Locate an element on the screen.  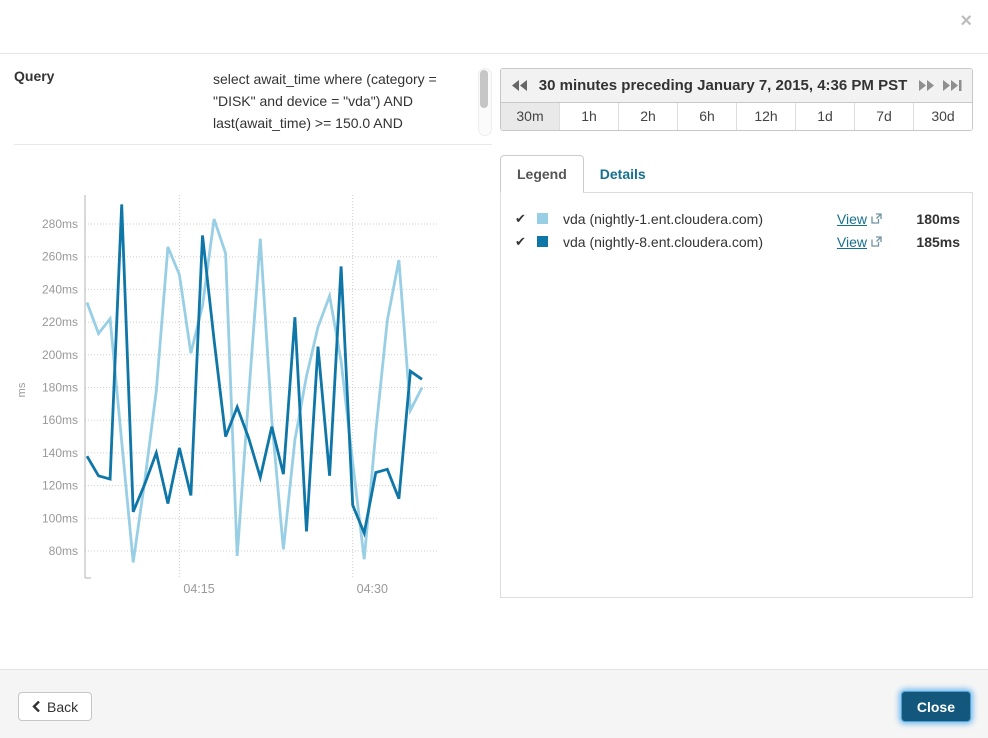
range-button-2h: 2h is located at coordinates (647, 116).